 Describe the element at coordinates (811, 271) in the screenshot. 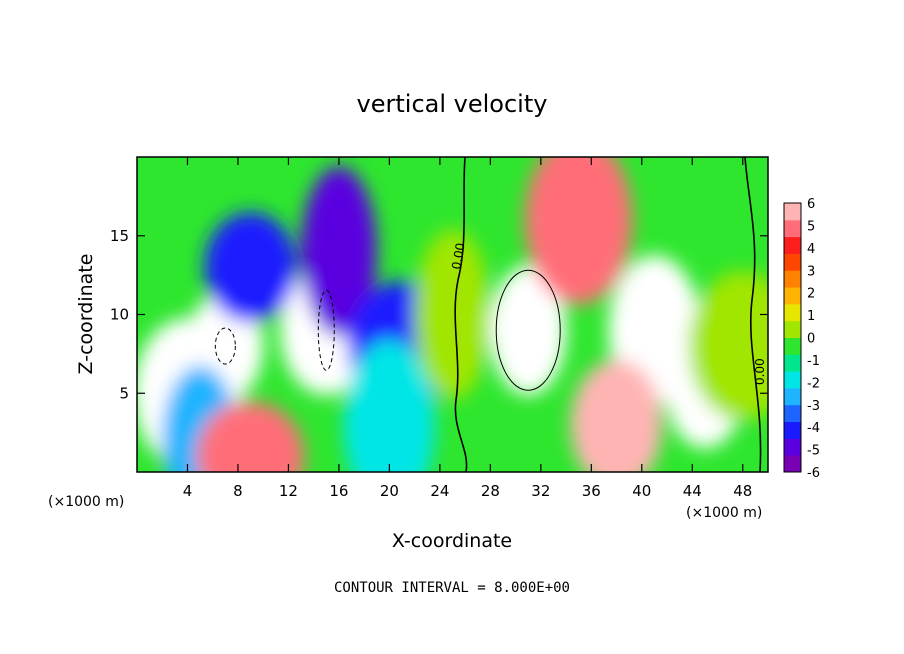

I see `colorbar-tick-label: 3` at that location.